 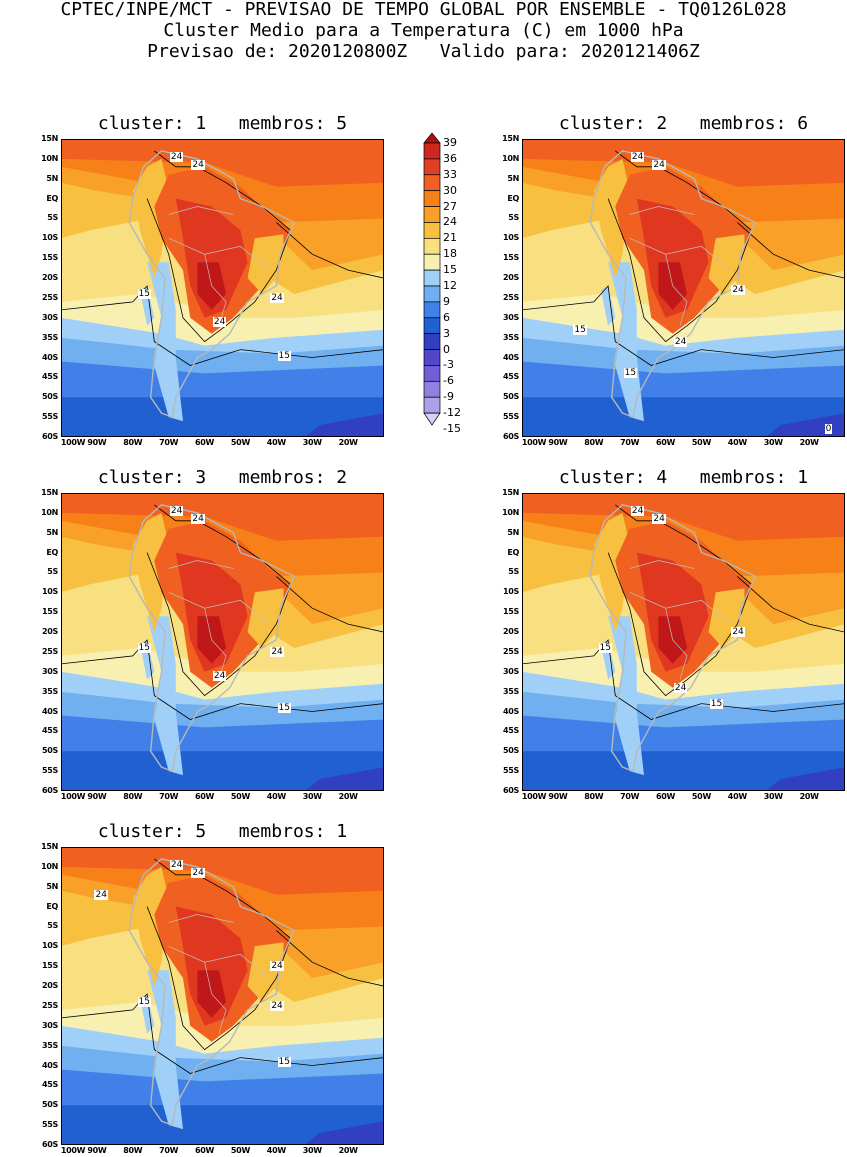 I want to click on lon-tick-label: 50W, so click(x=240, y=1150).